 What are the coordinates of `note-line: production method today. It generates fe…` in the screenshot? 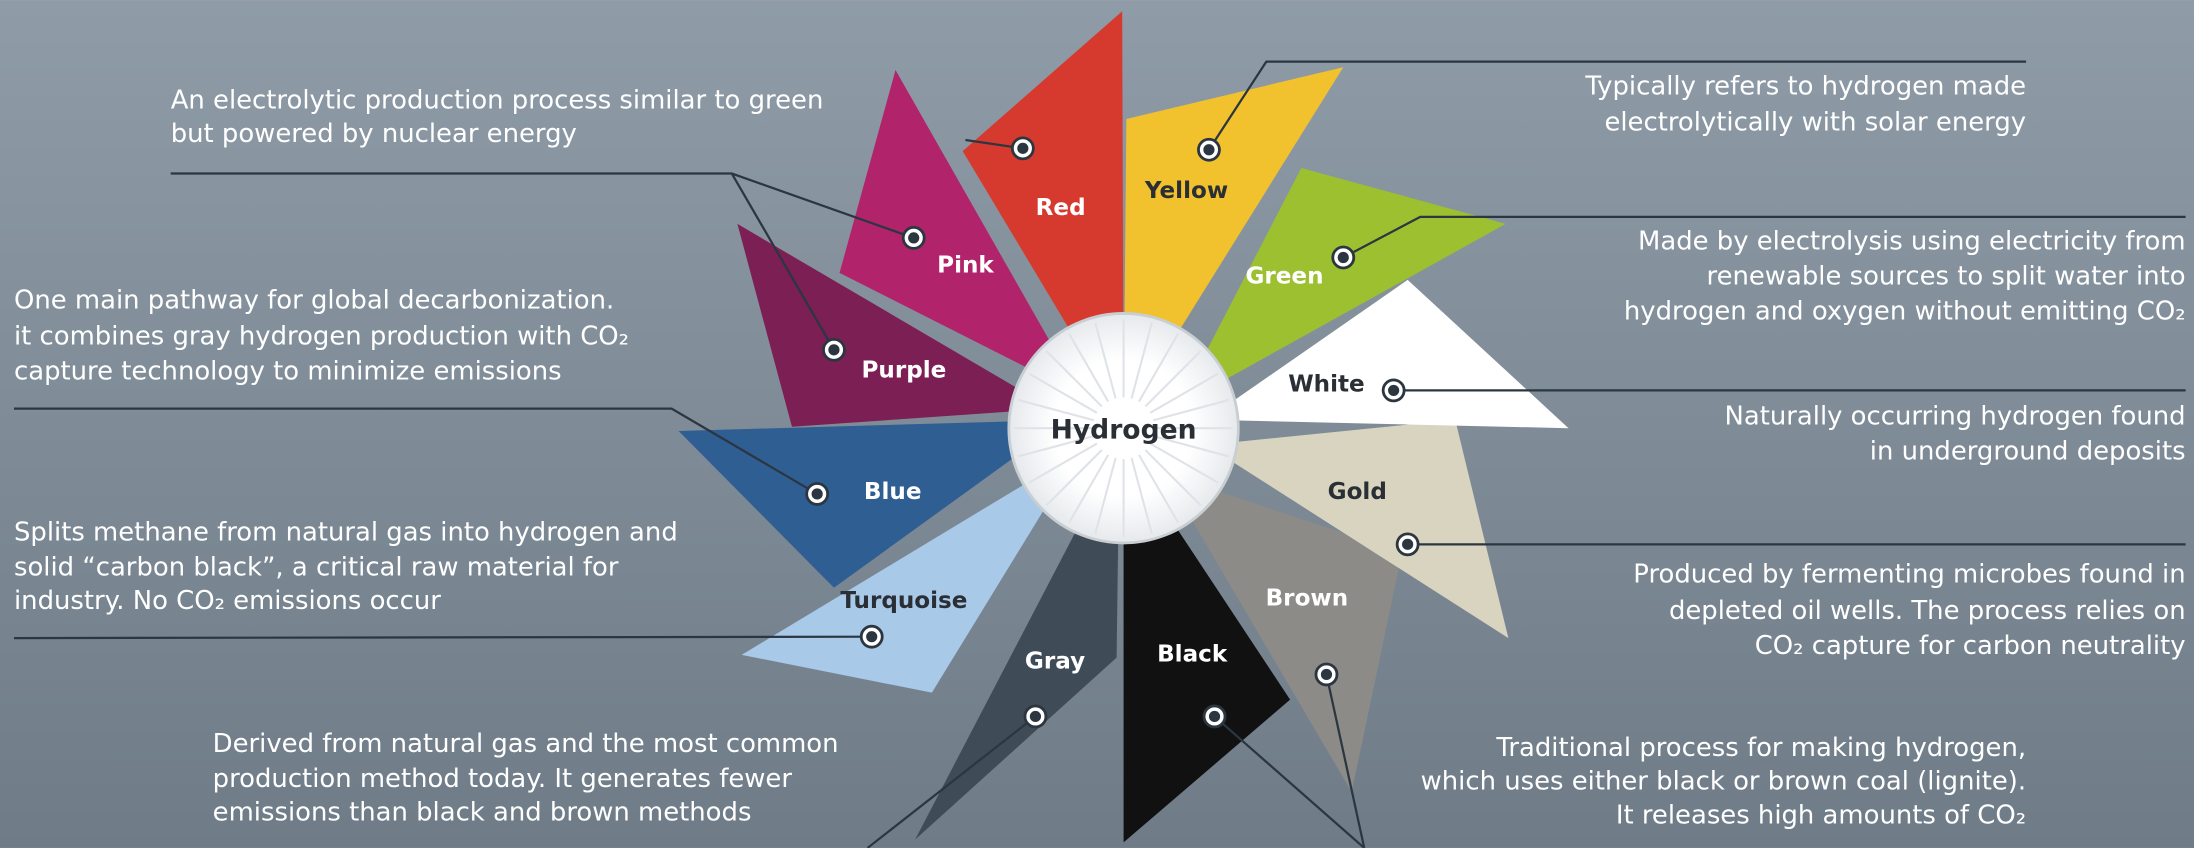 It's located at (503, 779).